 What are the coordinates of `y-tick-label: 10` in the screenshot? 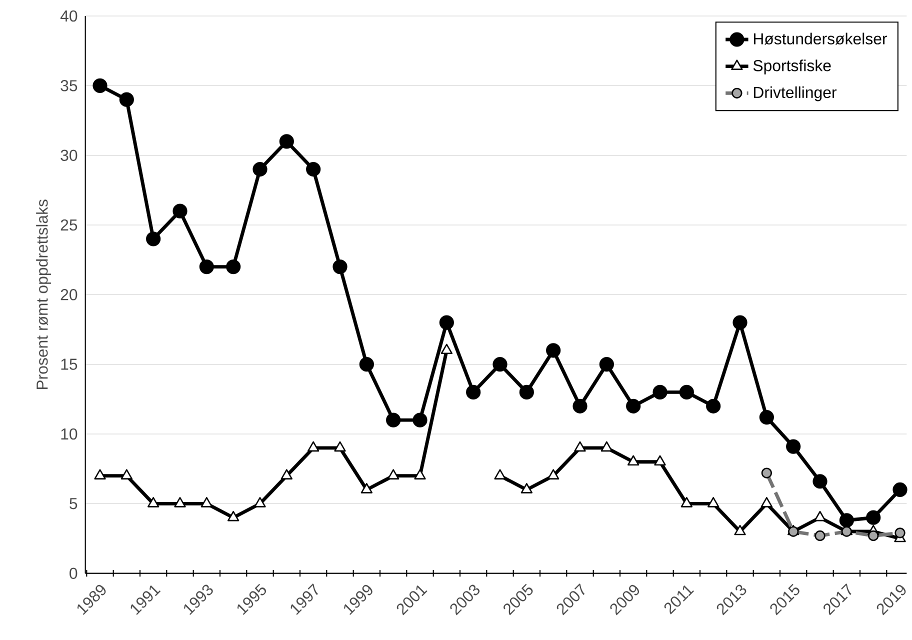 It's located at (69, 434).